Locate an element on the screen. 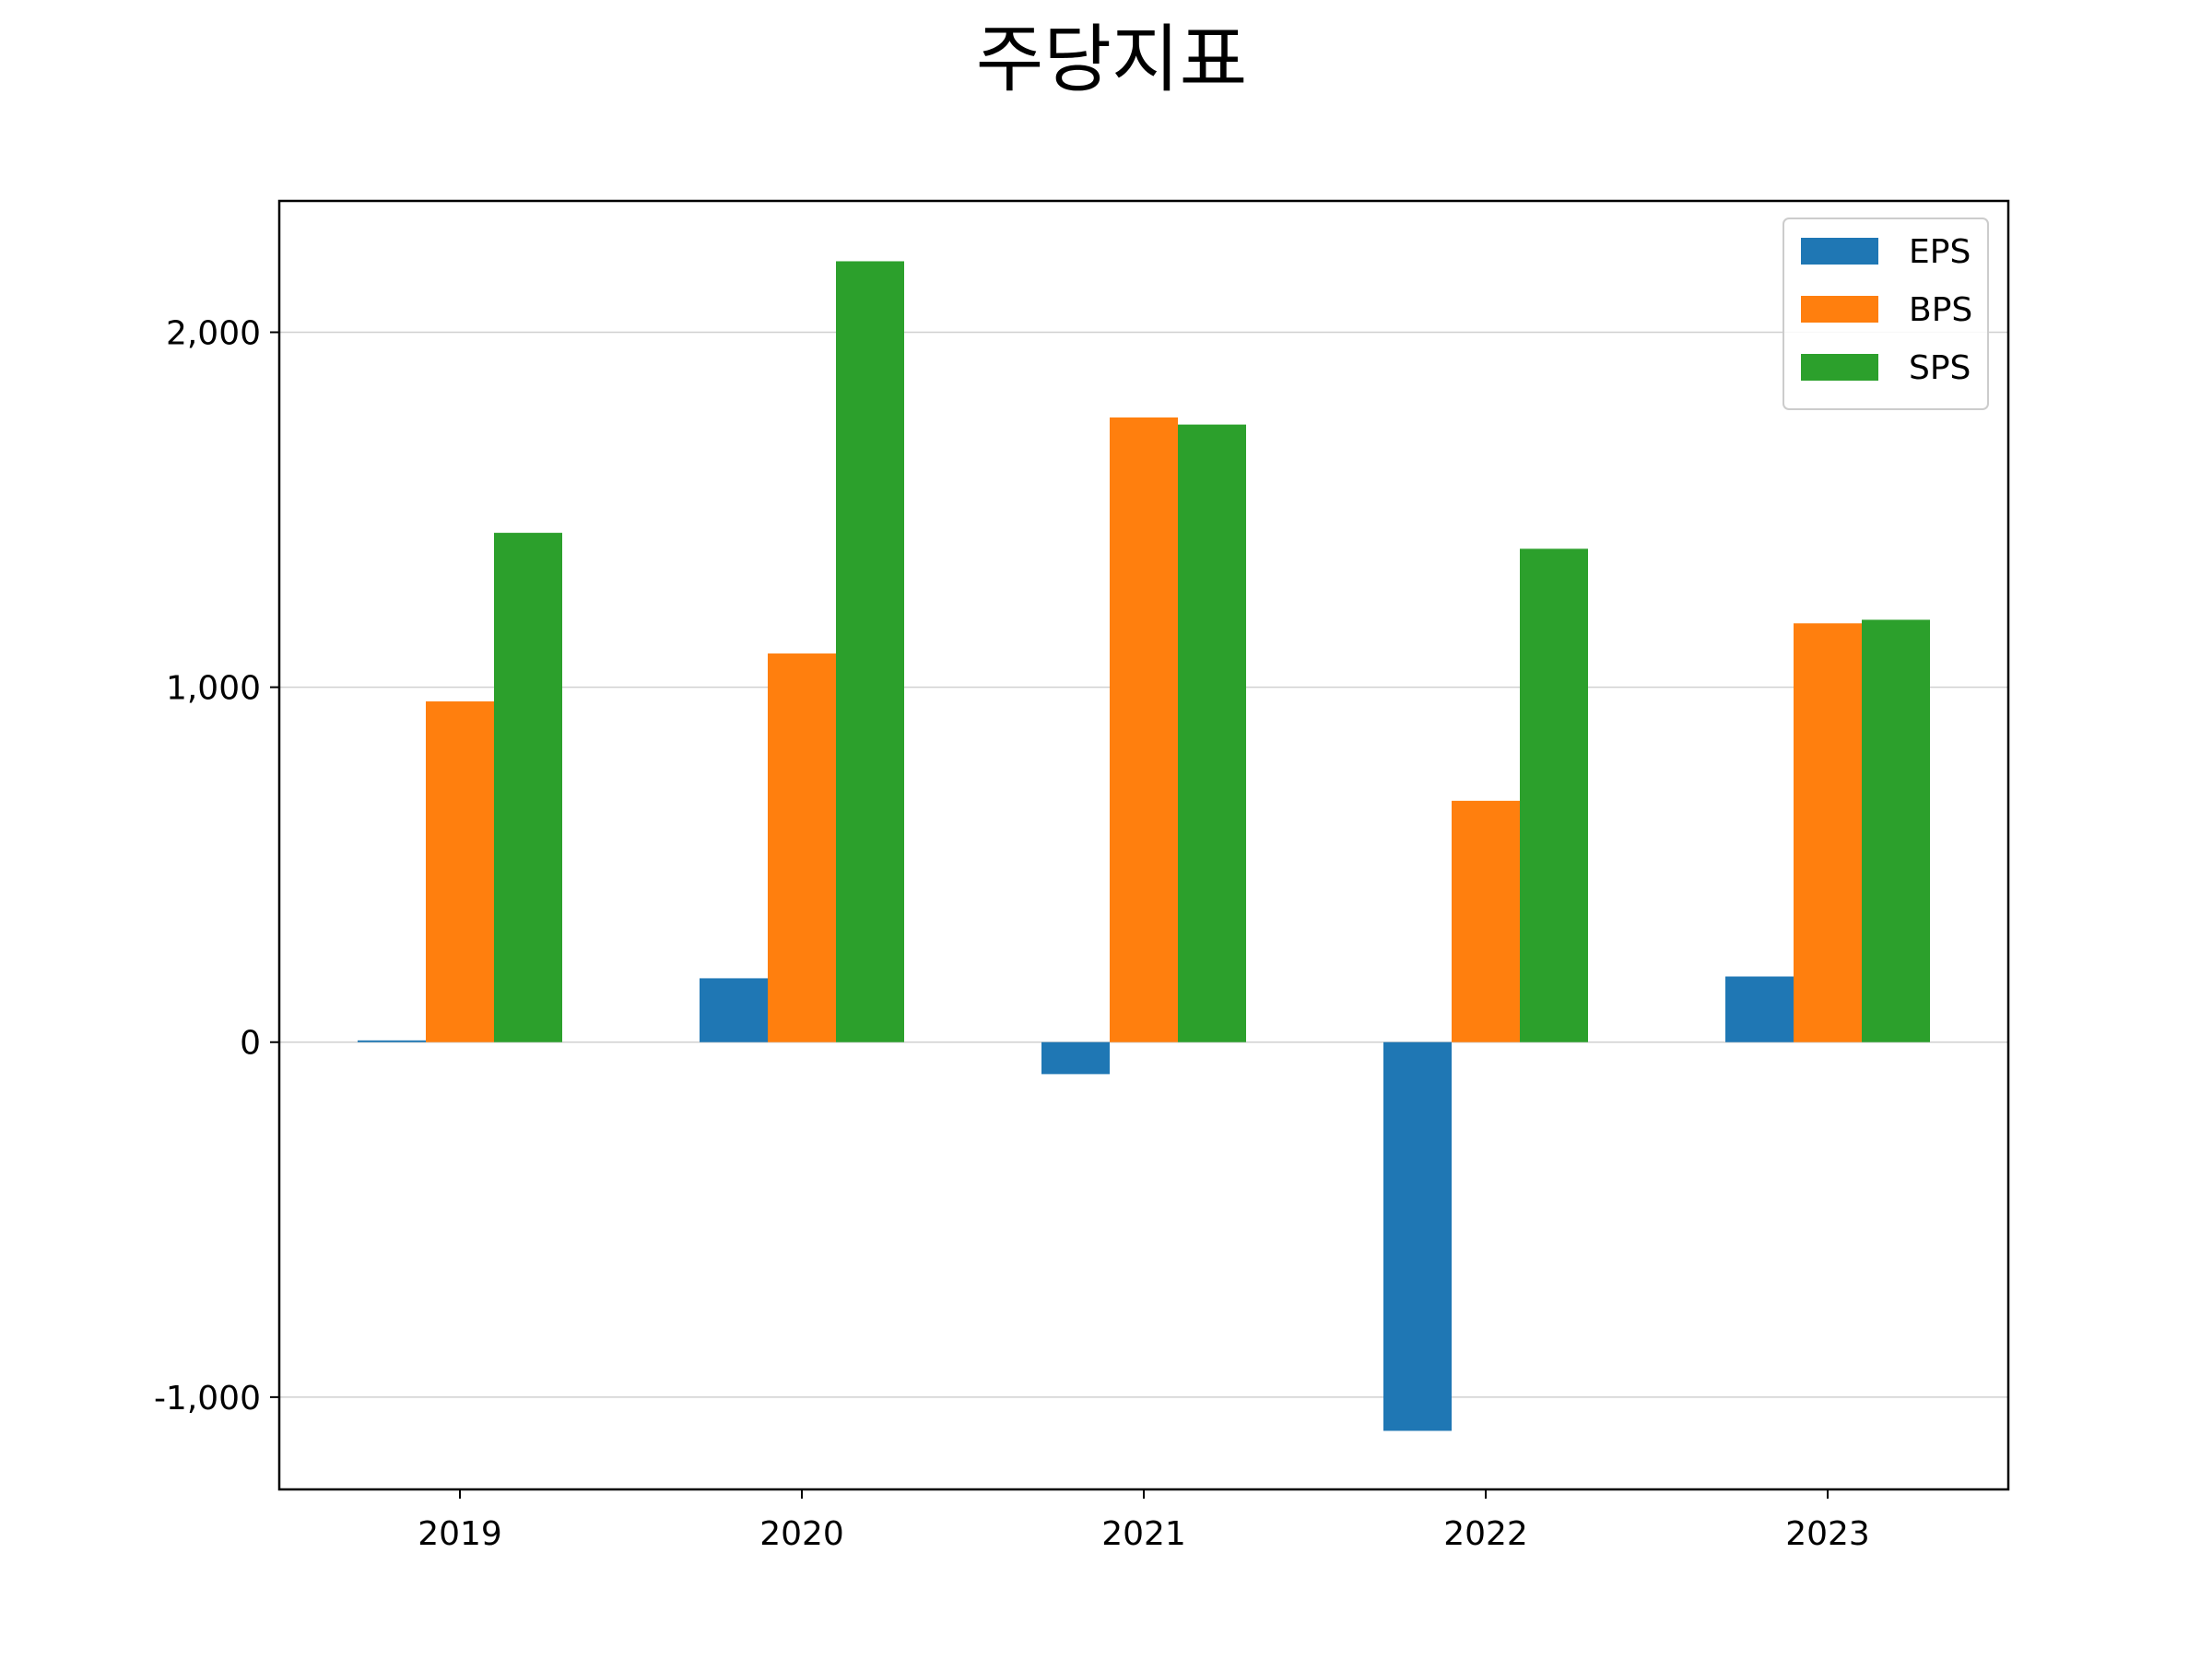 The width and height of the screenshot is (2212, 1659). bar-eps-2019 is located at coordinates (392, 1041).